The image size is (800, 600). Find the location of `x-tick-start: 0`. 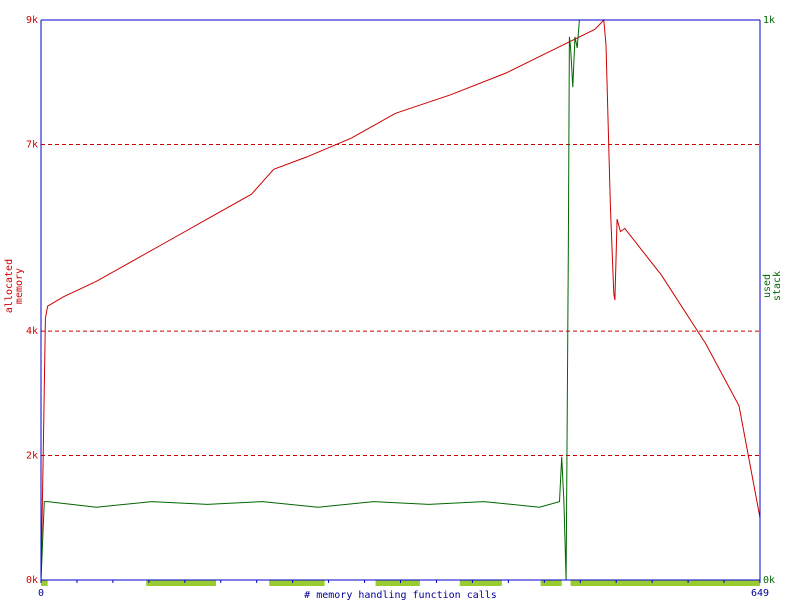

x-tick-start: 0 is located at coordinates (41, 593).